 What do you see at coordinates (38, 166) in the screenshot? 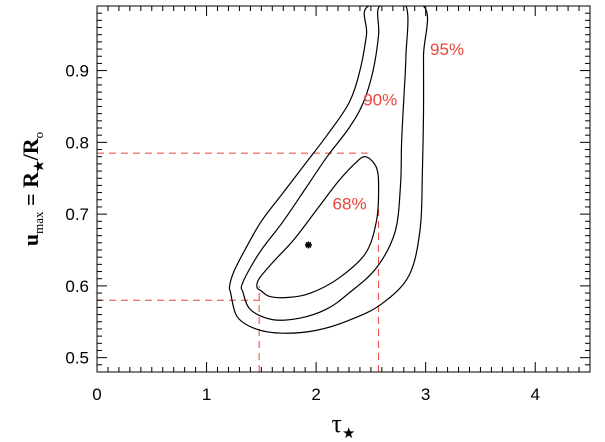
I see `y-axis-title-r-sub: ★` at bounding box center [38, 166].